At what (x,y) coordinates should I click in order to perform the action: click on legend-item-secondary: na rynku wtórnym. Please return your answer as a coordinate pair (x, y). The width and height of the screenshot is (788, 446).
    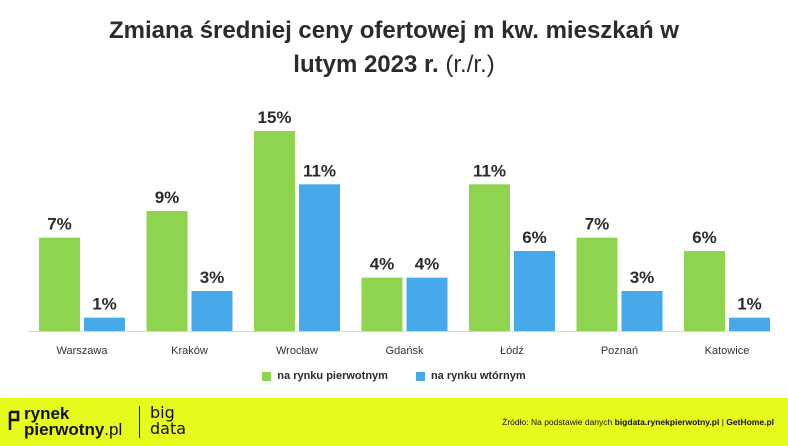
    Looking at the image, I should click on (470, 376).